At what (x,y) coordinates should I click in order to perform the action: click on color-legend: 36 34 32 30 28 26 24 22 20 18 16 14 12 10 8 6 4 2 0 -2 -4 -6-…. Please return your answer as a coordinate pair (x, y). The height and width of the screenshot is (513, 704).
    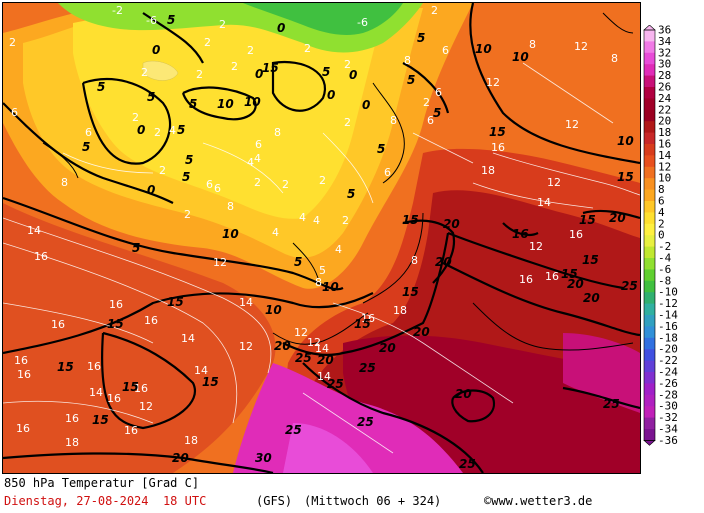
    Looking at the image, I should click on (673, 240).